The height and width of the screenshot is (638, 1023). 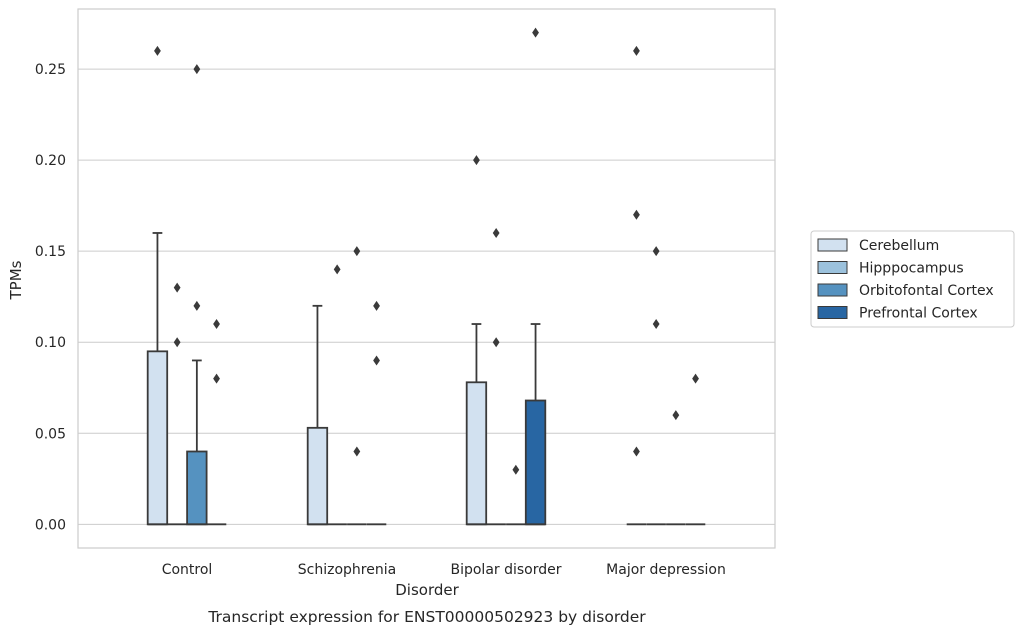 What do you see at coordinates (50, 161) in the screenshot?
I see `y-tick-label: 0.20` at bounding box center [50, 161].